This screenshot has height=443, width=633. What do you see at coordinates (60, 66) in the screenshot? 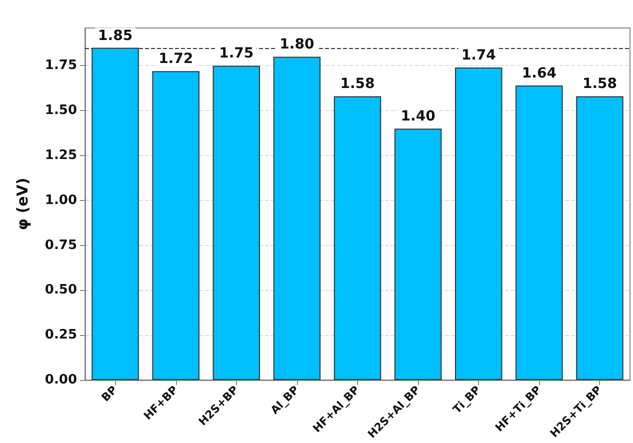
I see `text: 1.75` at bounding box center [60, 66].